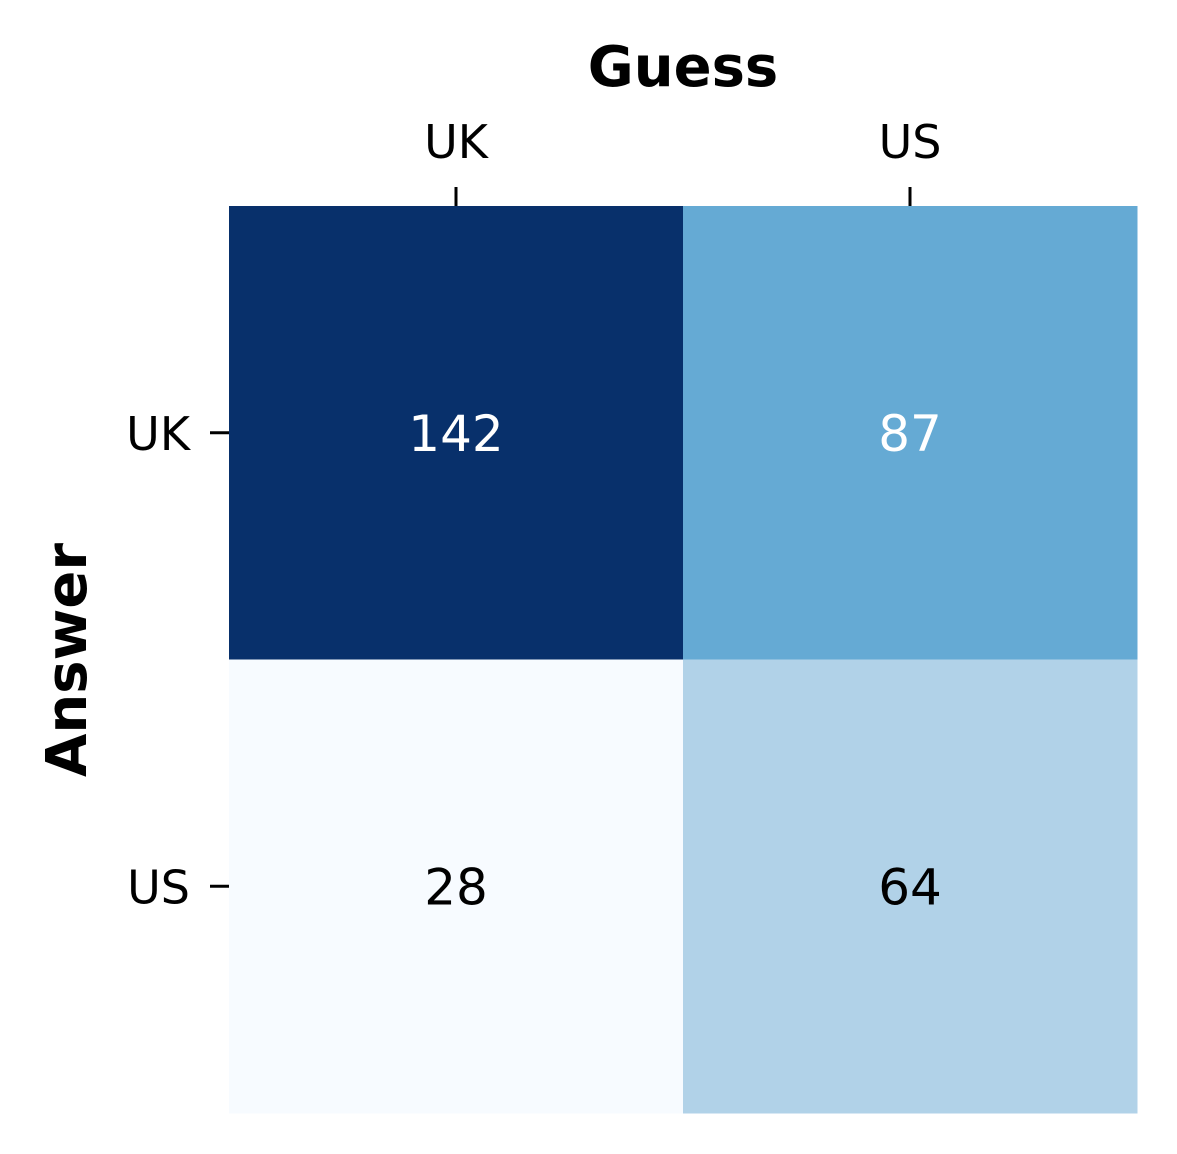 This screenshot has width=1177, height=1154. I want to click on heatmap-cell-value: 142, so click(455, 434).